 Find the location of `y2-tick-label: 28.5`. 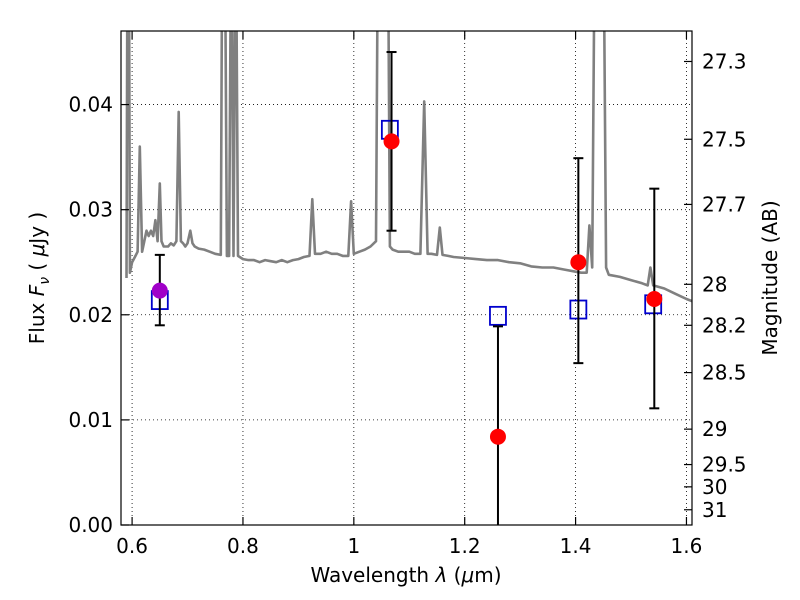

y2-tick-label: 28.5 is located at coordinates (724, 373).